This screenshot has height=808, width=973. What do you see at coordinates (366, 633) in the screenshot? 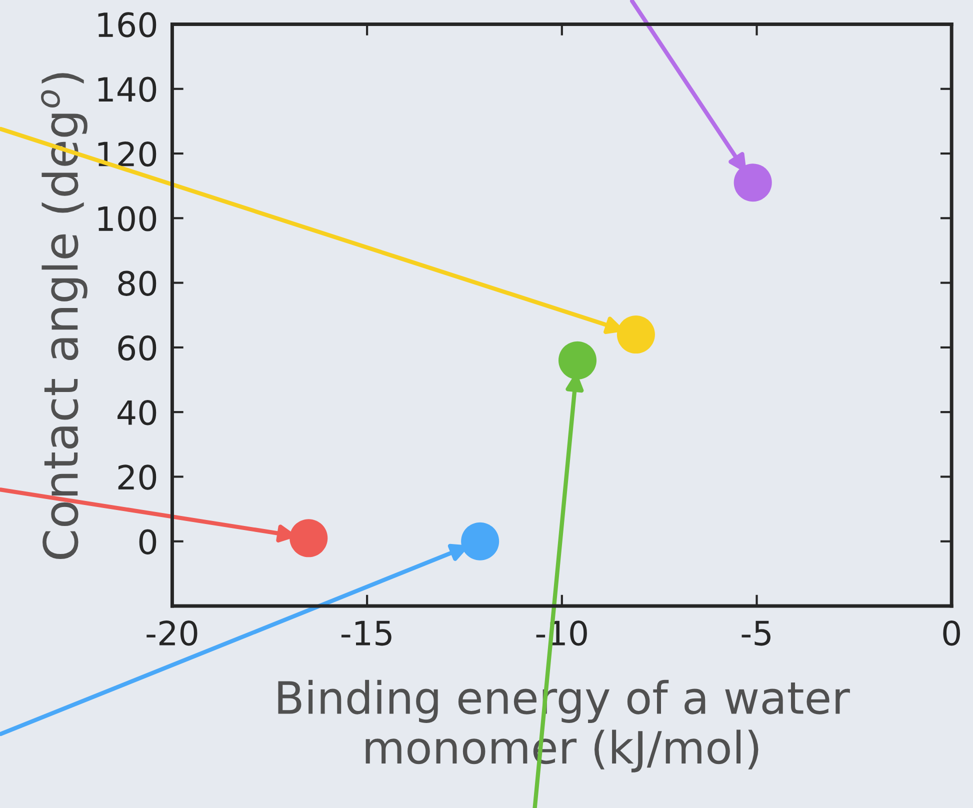
I see `x-tick-label: -15` at bounding box center [366, 633].